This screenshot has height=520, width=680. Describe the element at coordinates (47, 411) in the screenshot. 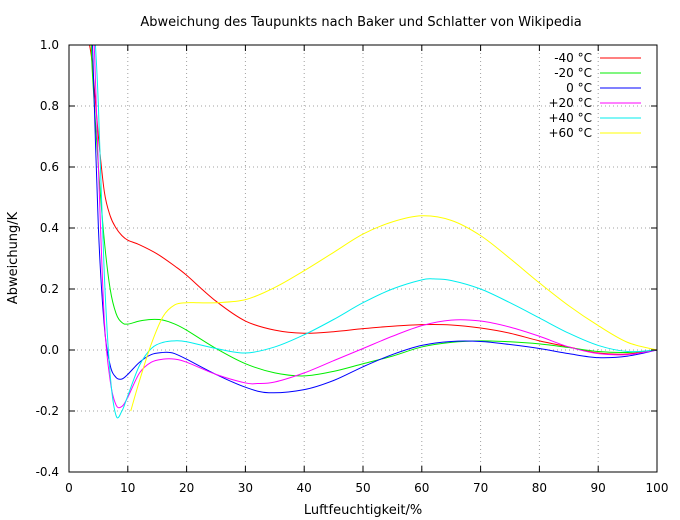

I see `y-tick-label: -0.2` at that location.